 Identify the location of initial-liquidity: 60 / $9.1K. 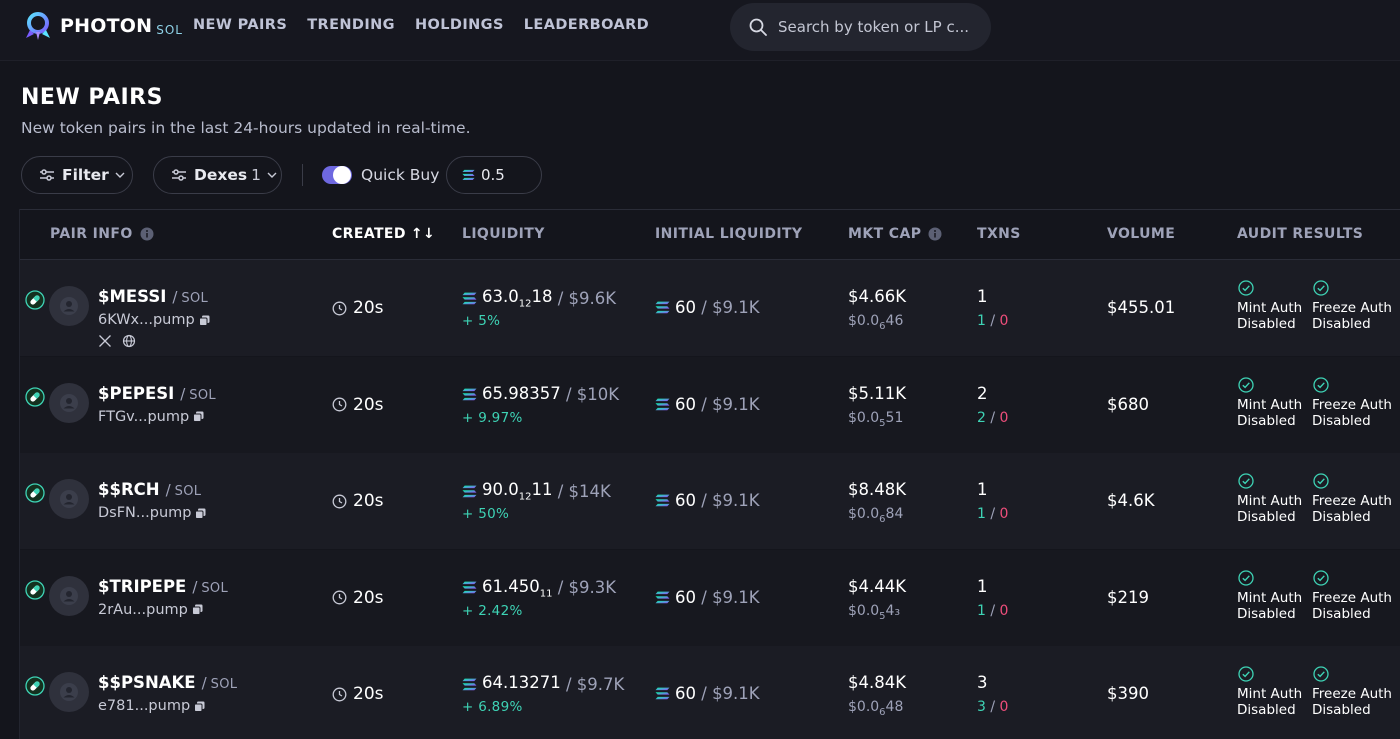
(707, 500).